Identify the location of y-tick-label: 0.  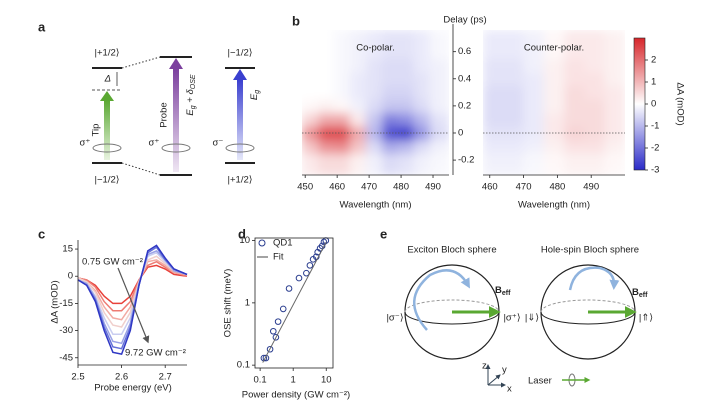
(460, 133).